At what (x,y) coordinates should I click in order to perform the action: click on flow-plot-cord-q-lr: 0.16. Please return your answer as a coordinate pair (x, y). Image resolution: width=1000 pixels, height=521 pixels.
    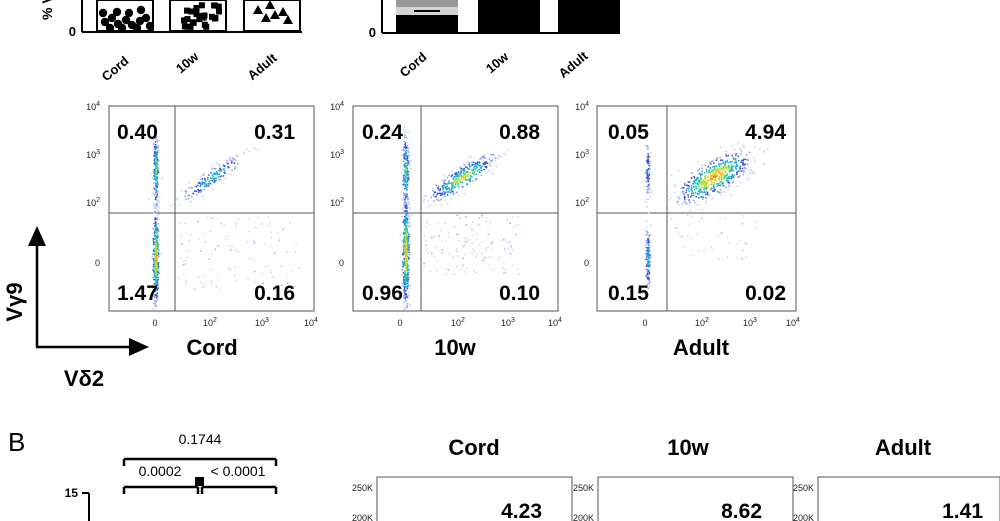
    Looking at the image, I should click on (274, 293).